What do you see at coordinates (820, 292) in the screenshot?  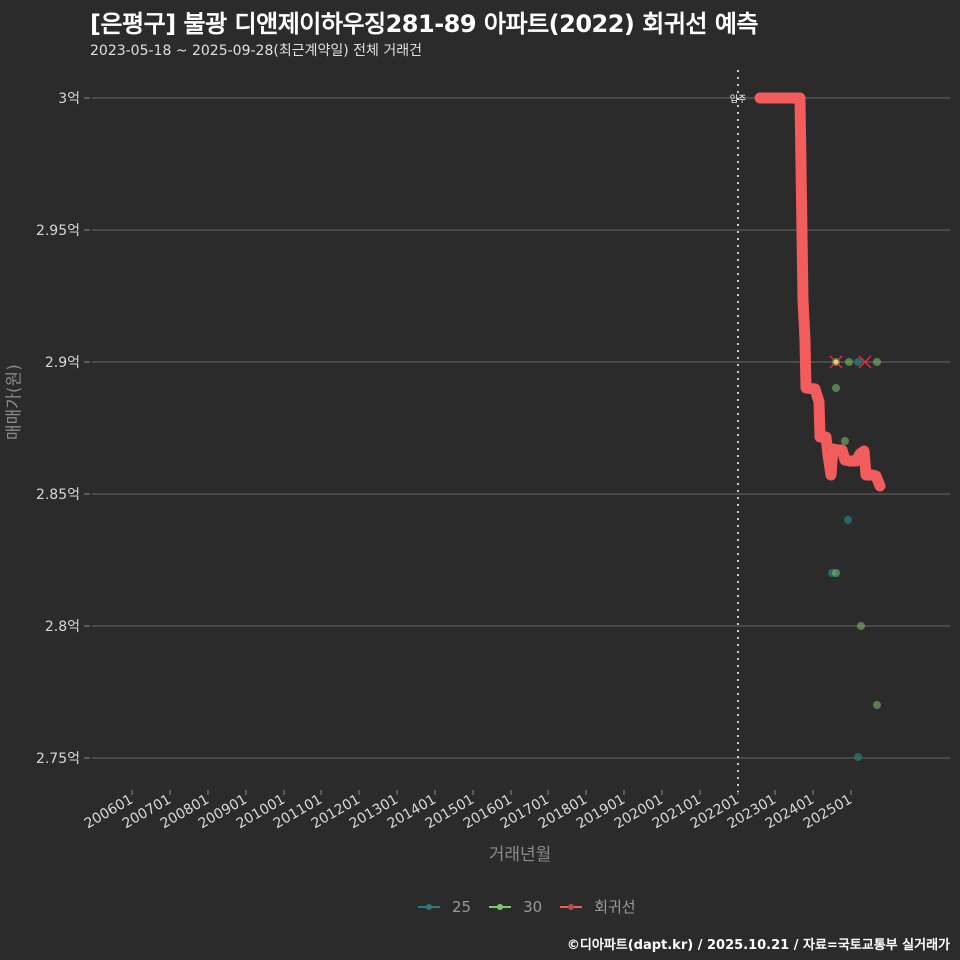 I see `regression-line` at bounding box center [820, 292].